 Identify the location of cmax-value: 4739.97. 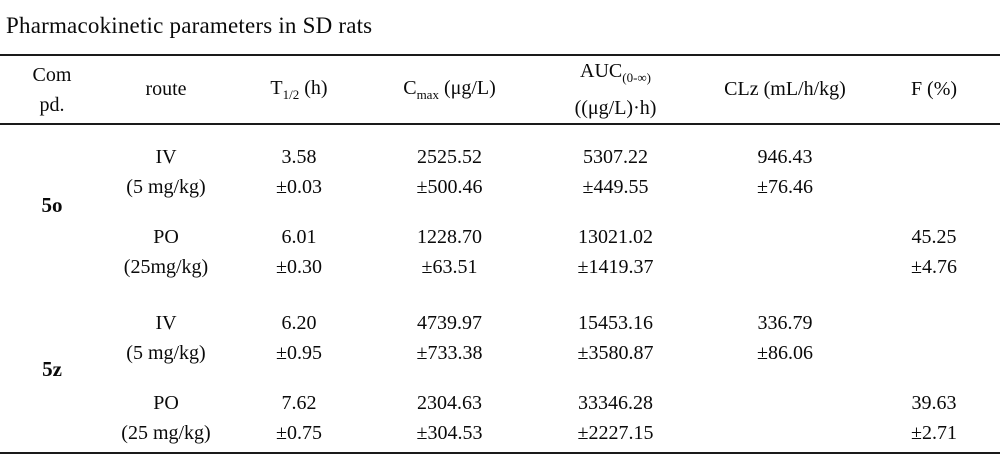
(449, 323).